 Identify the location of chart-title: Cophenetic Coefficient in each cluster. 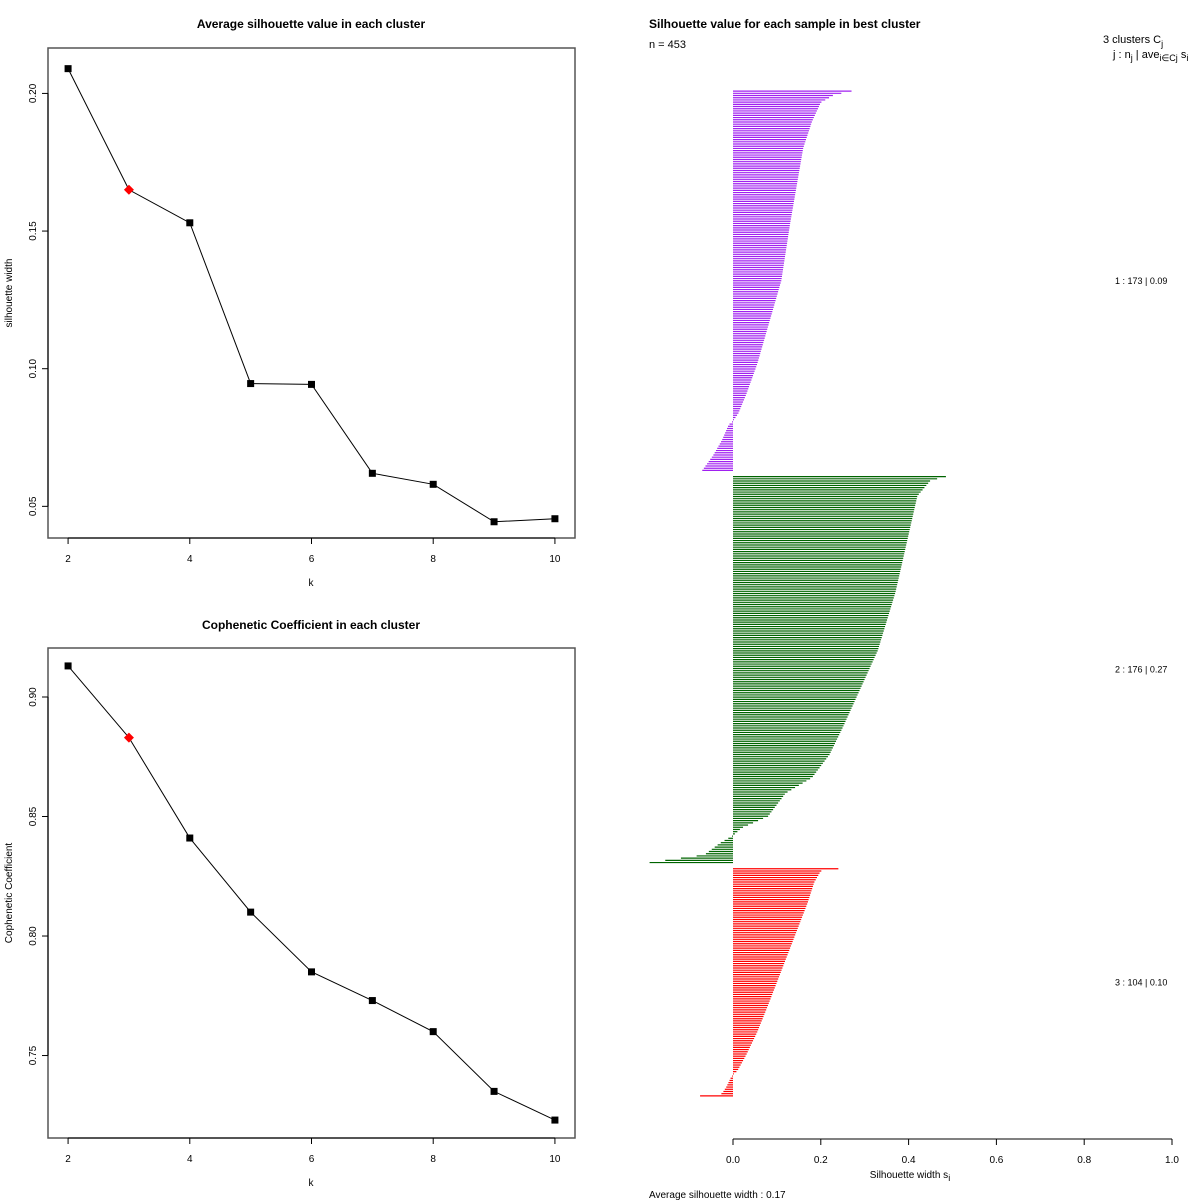
(311, 625).